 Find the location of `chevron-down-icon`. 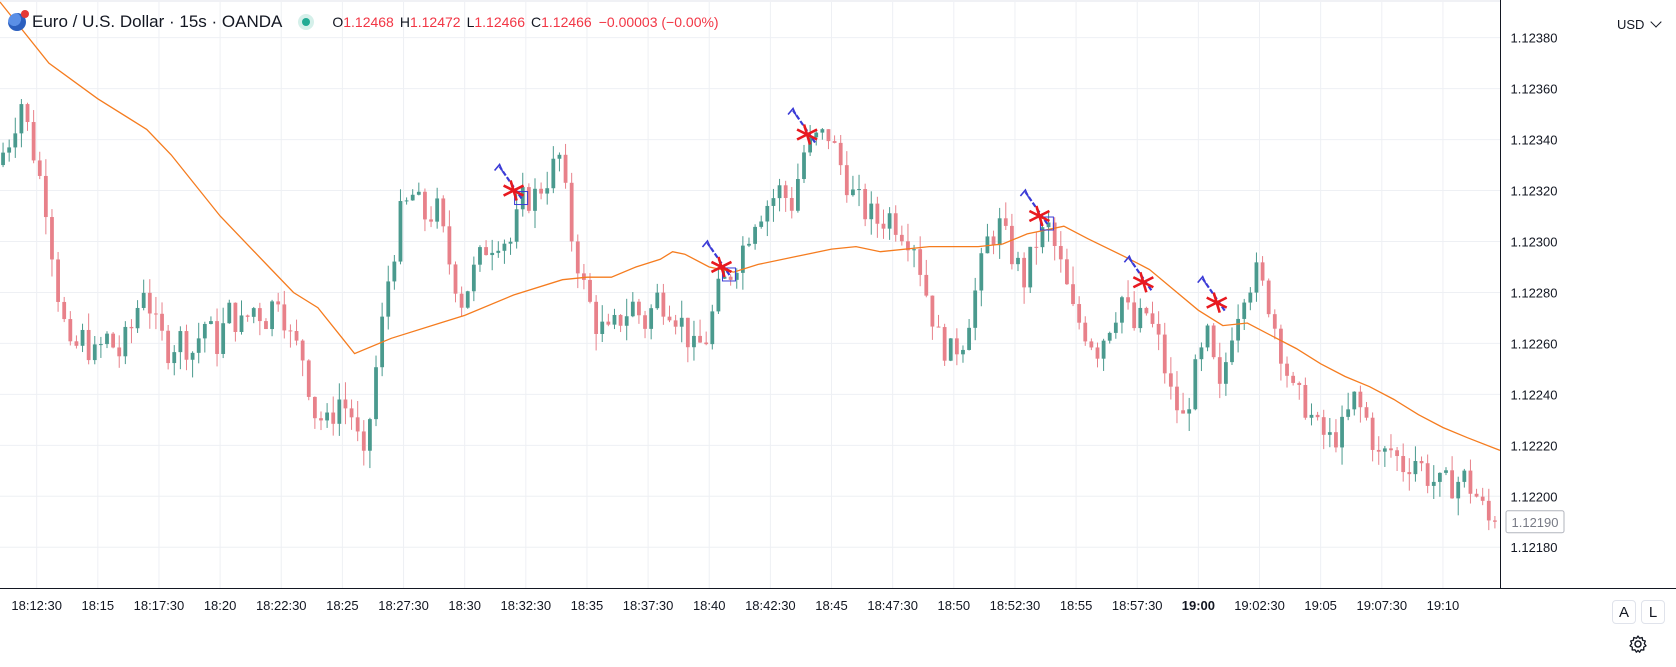

chevron-down-icon is located at coordinates (1656, 22).